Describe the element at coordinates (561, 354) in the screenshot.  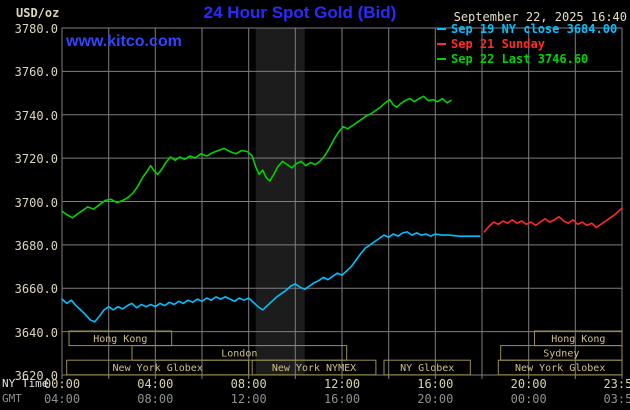
I see `session-label: Sydney` at that location.